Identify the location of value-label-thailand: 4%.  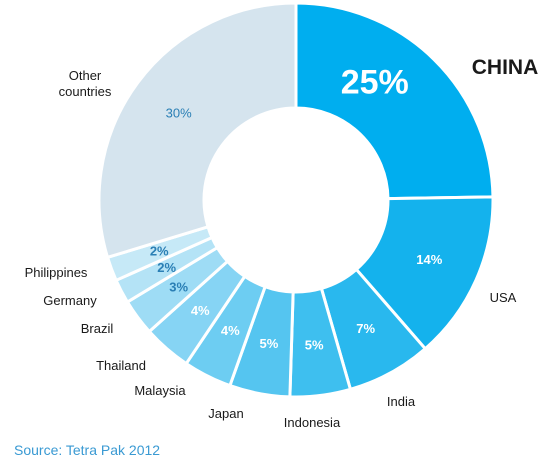
(200, 310).